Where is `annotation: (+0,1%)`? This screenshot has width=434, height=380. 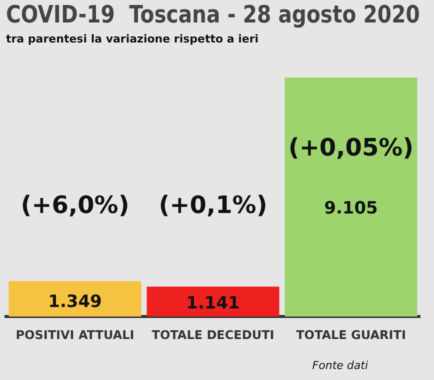
annotation: (+0,1%) is located at coordinates (213, 204).